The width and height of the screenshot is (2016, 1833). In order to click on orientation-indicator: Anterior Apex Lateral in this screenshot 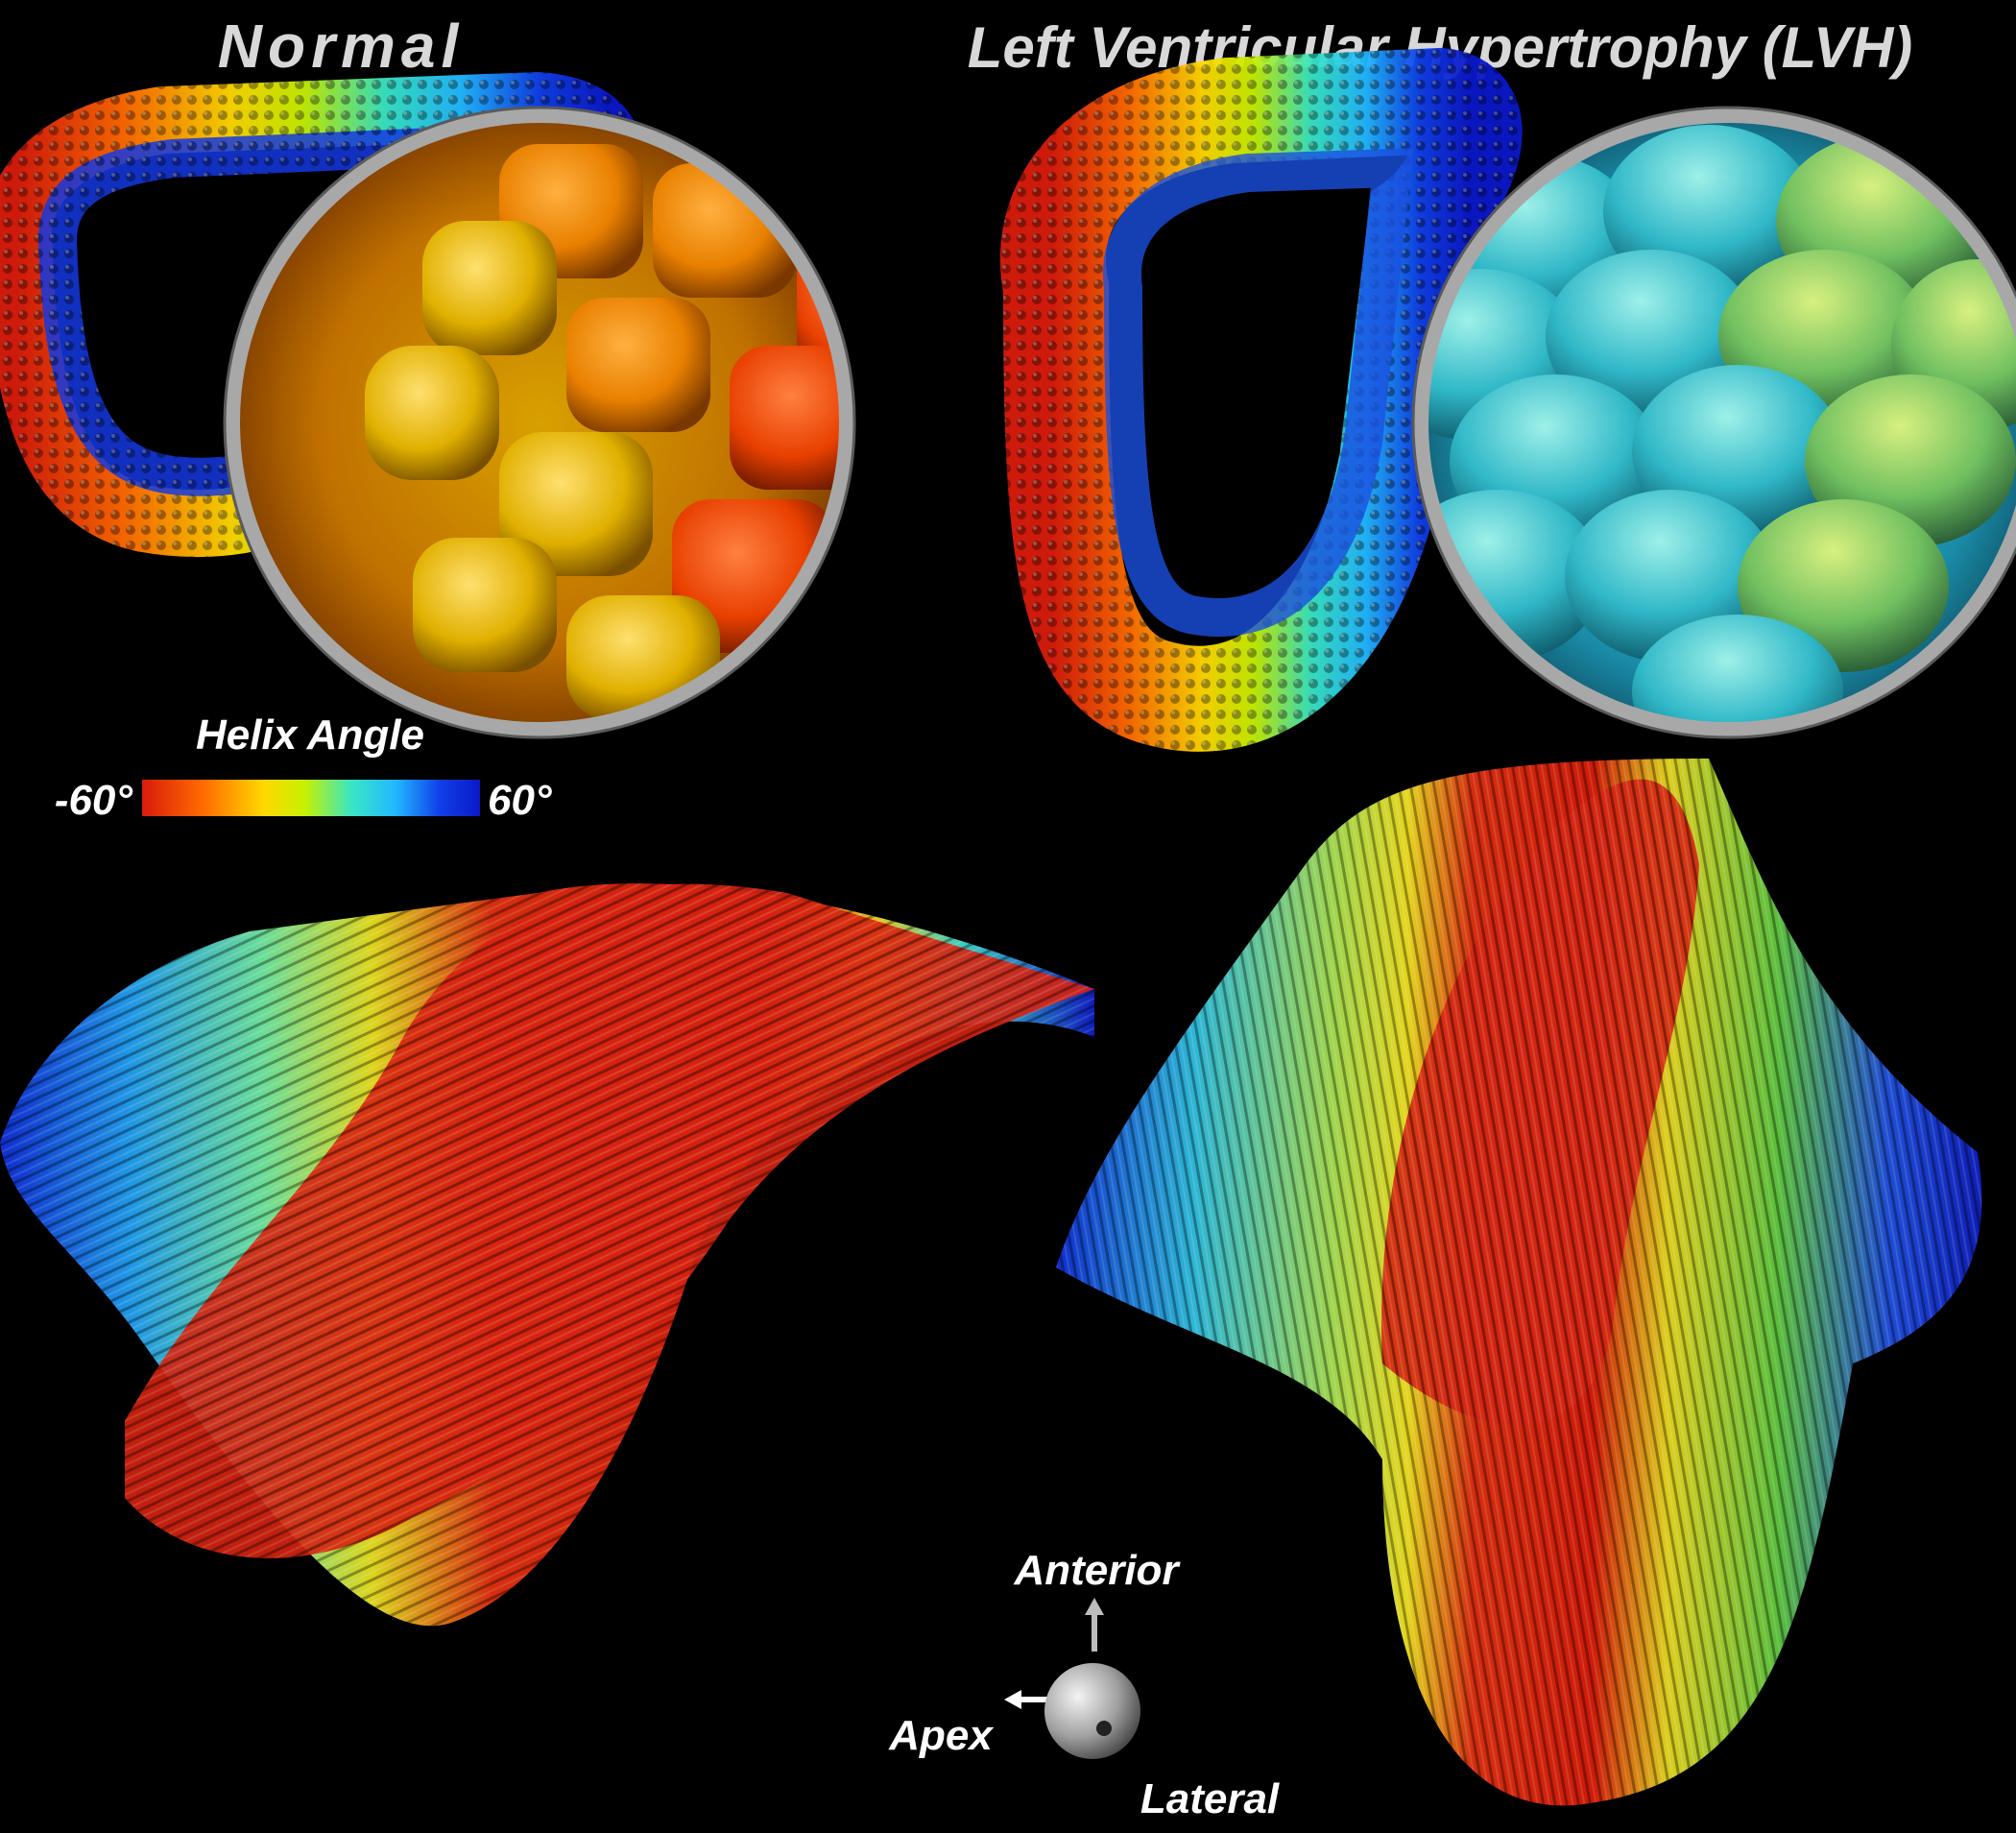, I will do `click(1084, 1684)`.